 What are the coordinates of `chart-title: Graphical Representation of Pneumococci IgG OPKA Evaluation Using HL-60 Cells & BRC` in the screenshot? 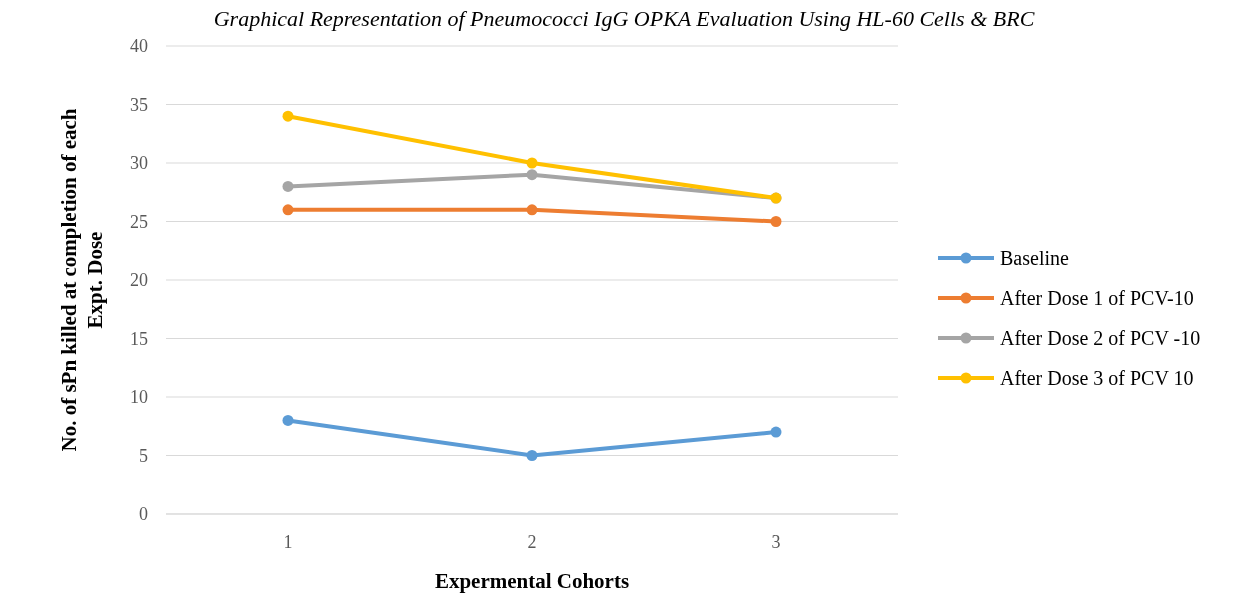 It's located at (624, 18).